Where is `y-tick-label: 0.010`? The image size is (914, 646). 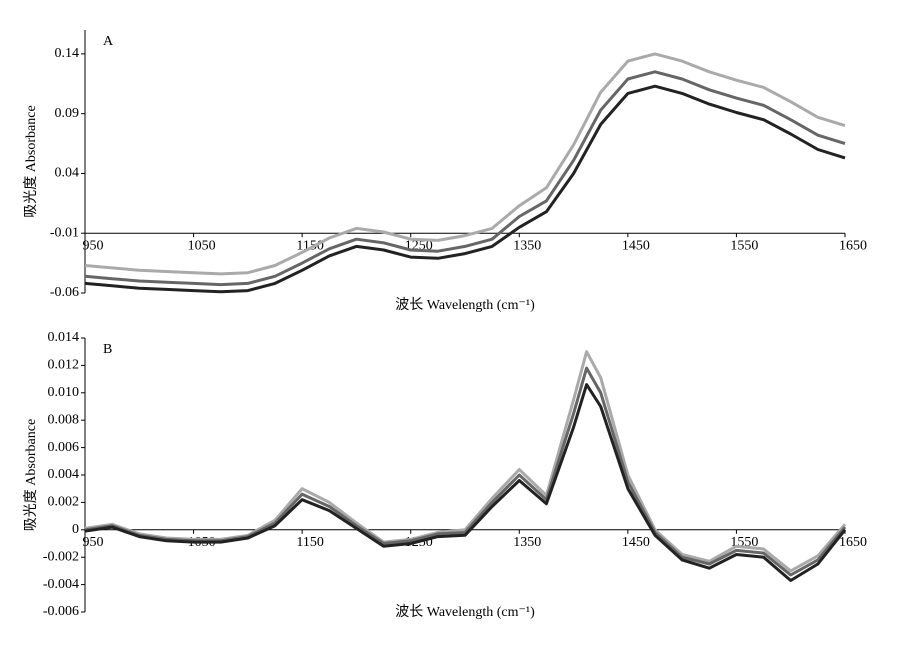 y-tick-label: 0.010 is located at coordinates (64, 392).